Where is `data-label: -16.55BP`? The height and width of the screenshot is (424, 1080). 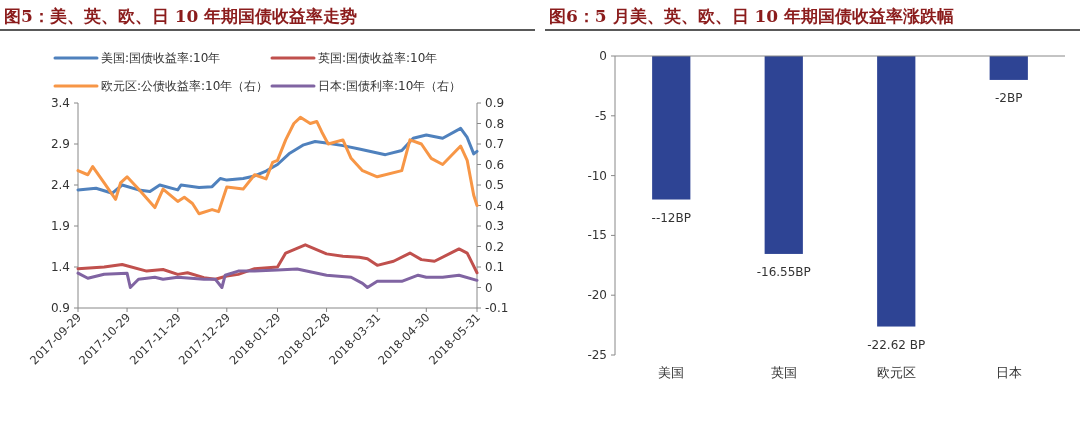 data-label: -16.55BP is located at coordinates (783, 271).